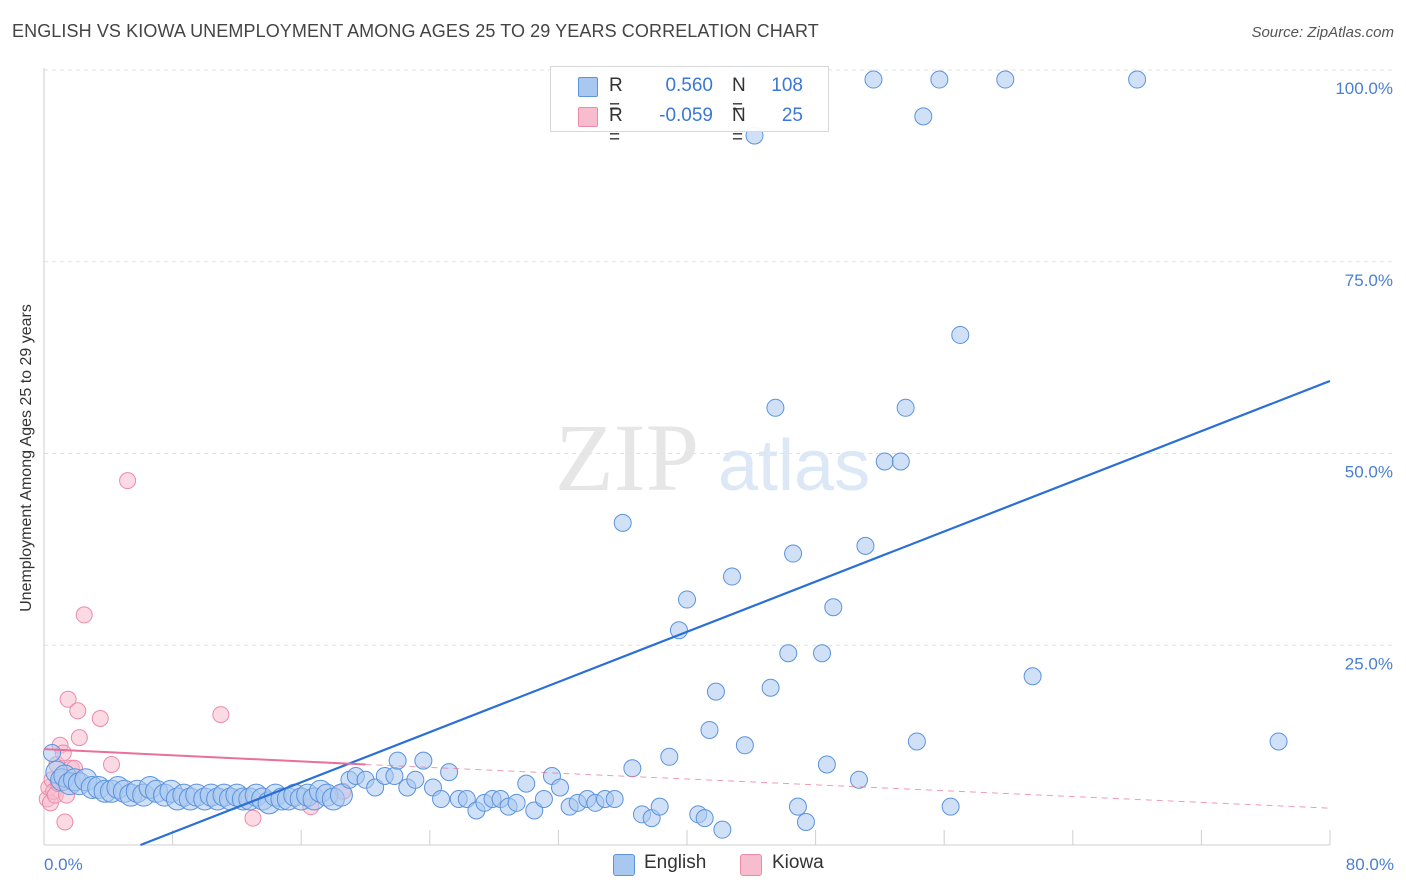  I want to click on y-tick-label-50: 50.0%, so click(1369, 472).